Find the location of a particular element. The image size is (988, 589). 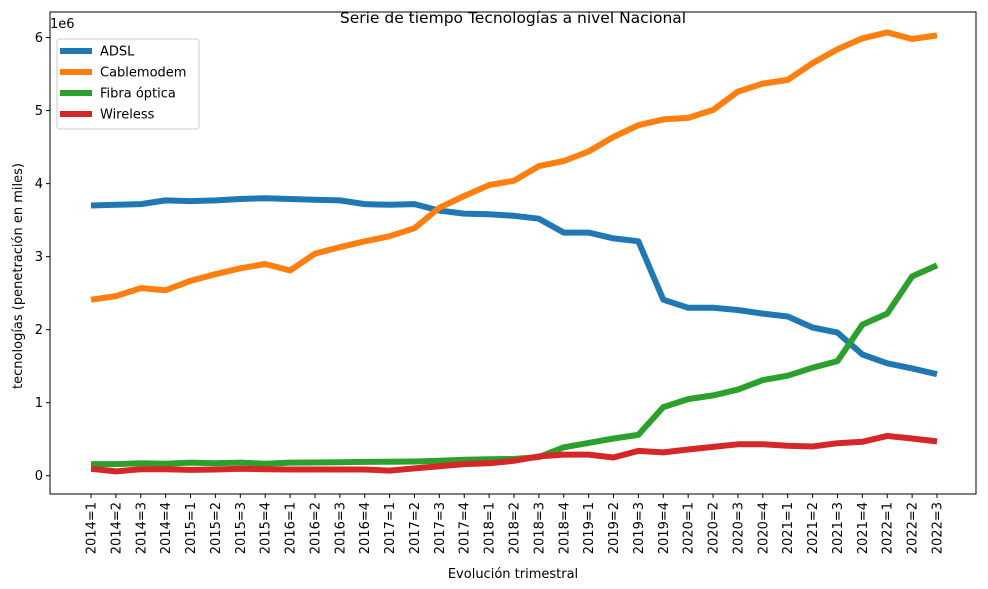

y-tick-label: 3 is located at coordinates (39, 257).